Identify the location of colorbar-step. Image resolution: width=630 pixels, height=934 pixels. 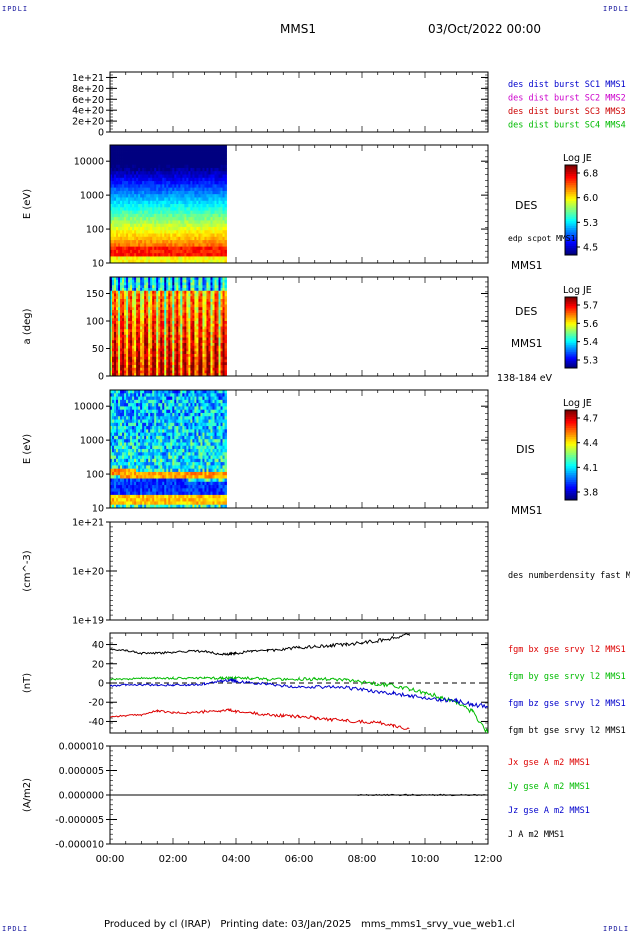
(571, 245).